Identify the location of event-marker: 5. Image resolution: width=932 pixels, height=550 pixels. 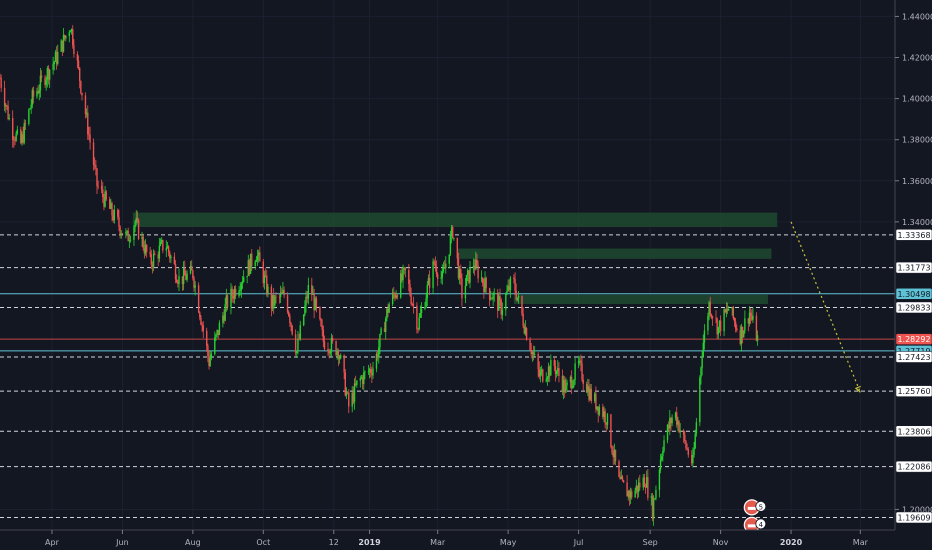
(755, 507).